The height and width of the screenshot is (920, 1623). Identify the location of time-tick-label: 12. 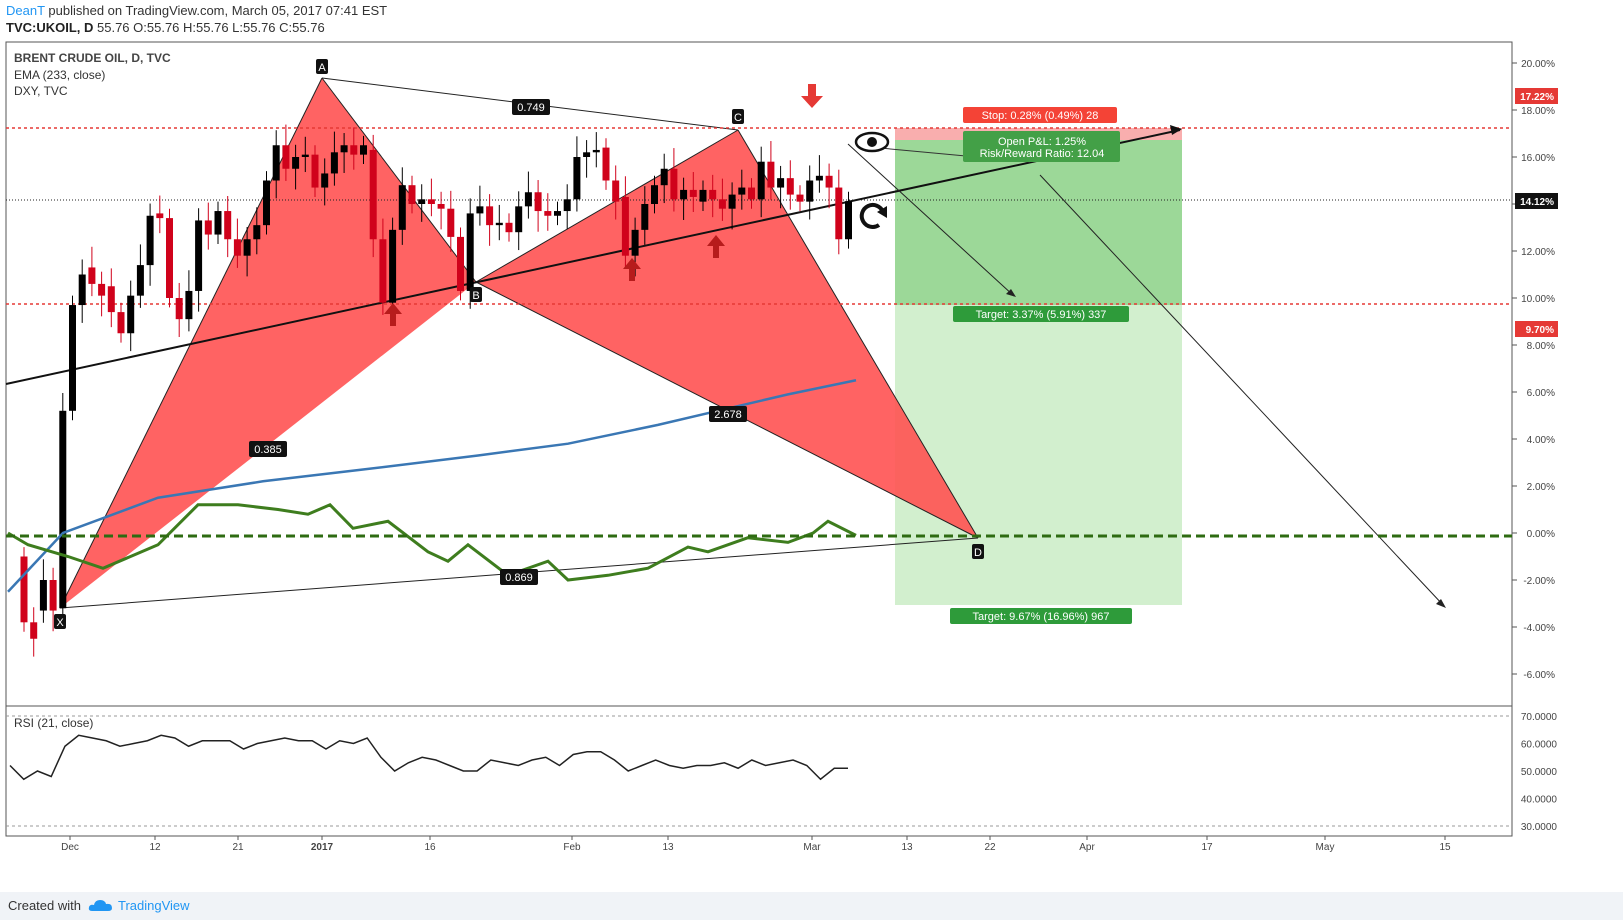
(155, 847).